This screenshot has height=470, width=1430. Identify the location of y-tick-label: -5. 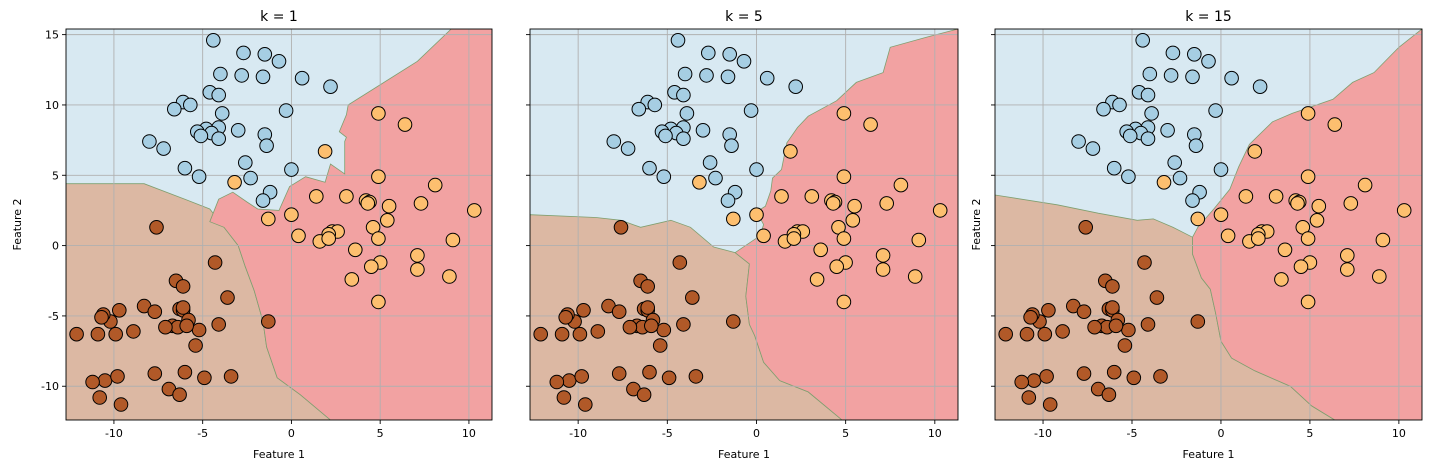
(53, 316).